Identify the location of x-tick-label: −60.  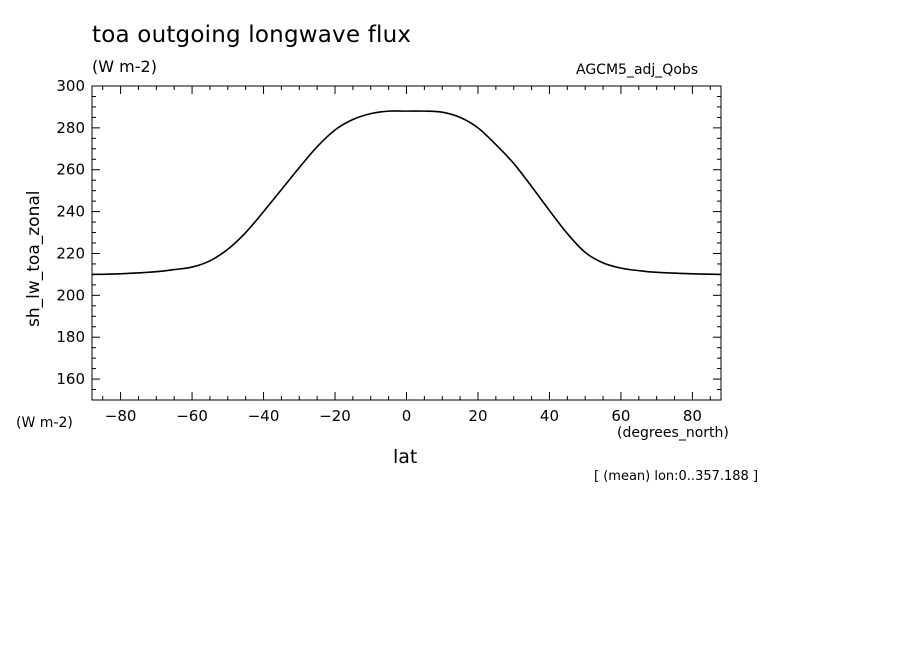
(192, 416).